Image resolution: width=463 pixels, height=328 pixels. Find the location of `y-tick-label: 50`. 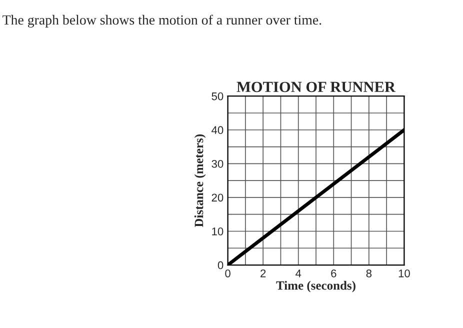

y-tick-label: 50 is located at coordinates (218, 96).